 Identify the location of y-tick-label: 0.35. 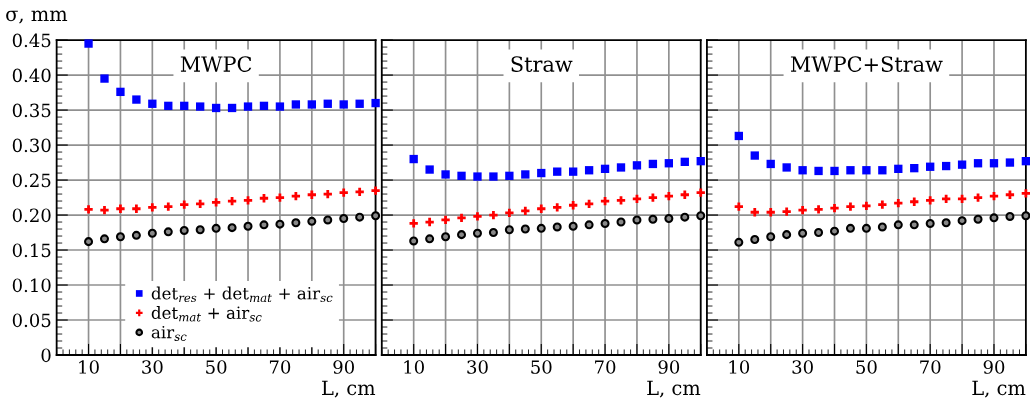
(31, 110).